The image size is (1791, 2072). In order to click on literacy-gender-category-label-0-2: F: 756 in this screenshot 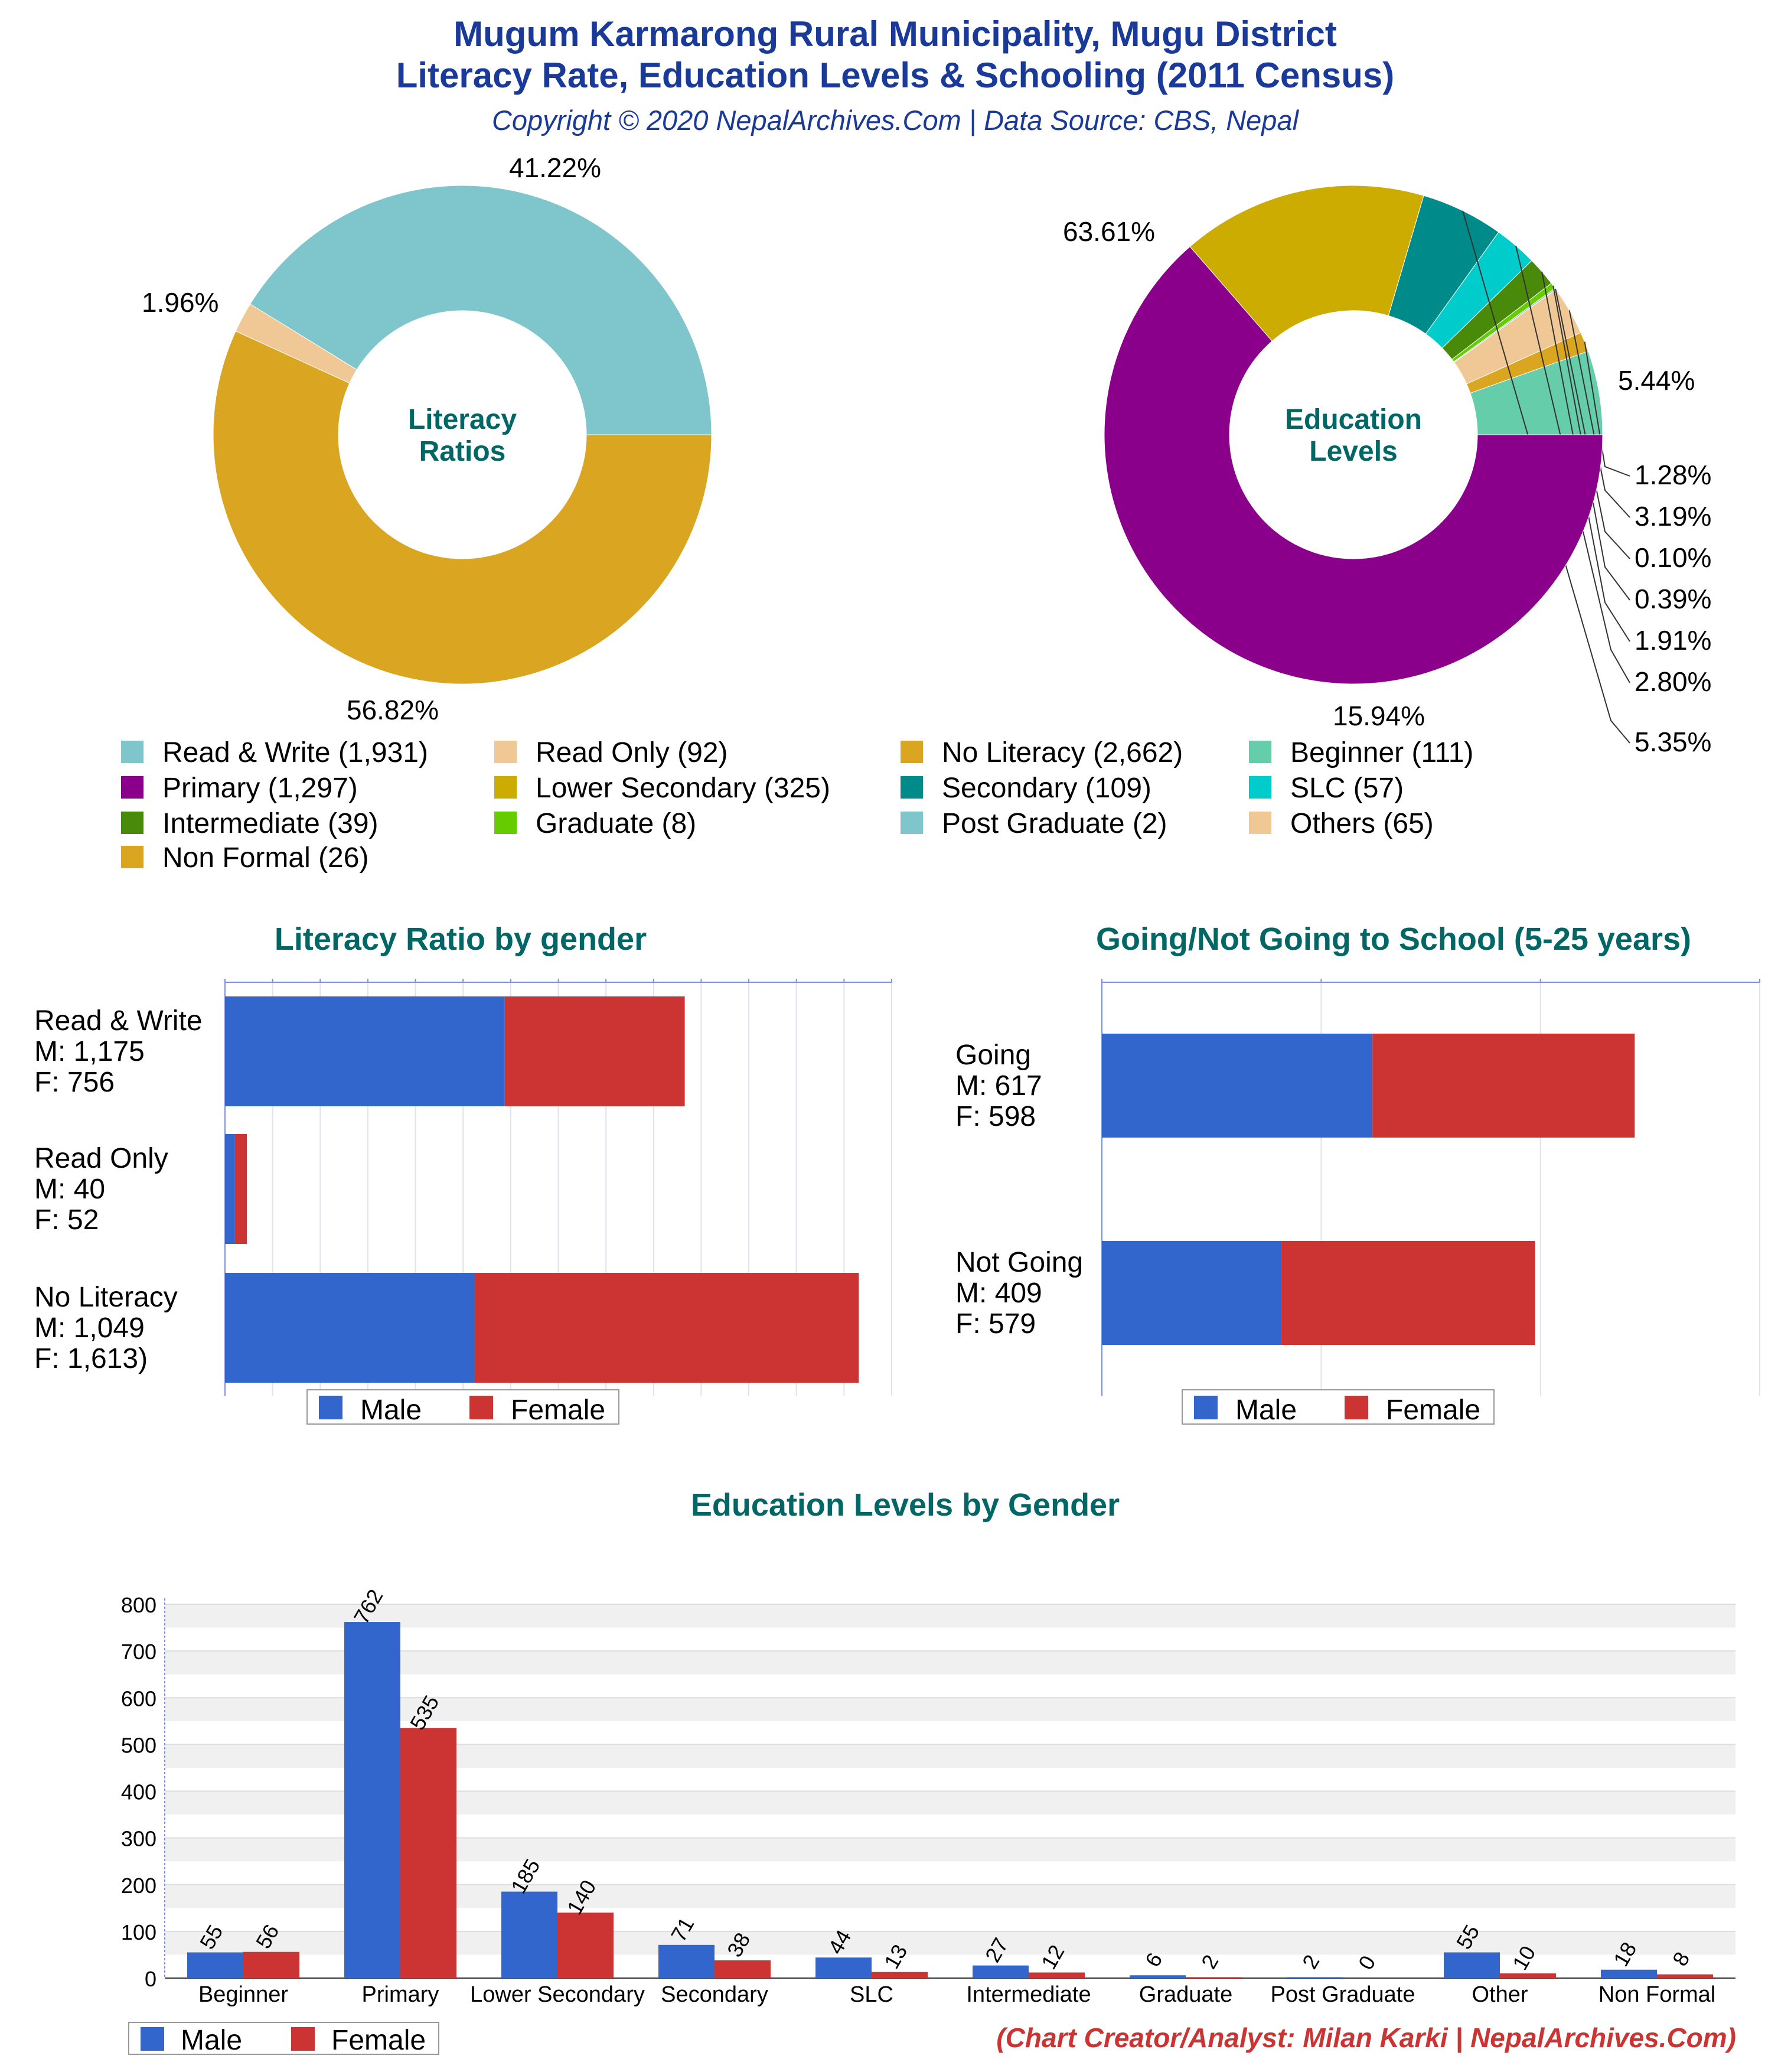, I will do `click(74, 1082)`.